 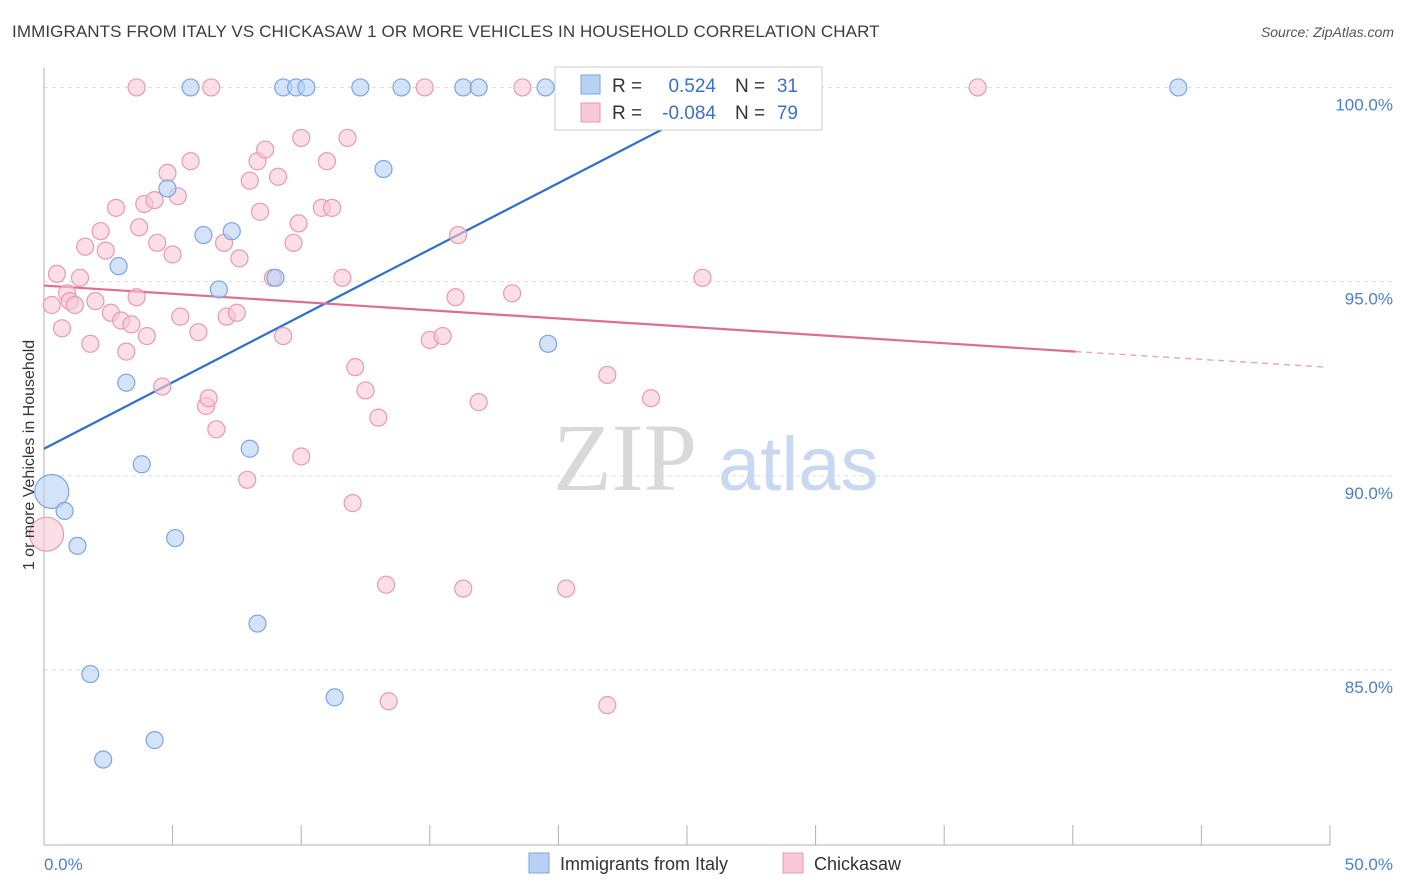 What do you see at coordinates (750, 113) in the screenshot?
I see `legend-chickasaw-n-label: N =` at bounding box center [750, 113].